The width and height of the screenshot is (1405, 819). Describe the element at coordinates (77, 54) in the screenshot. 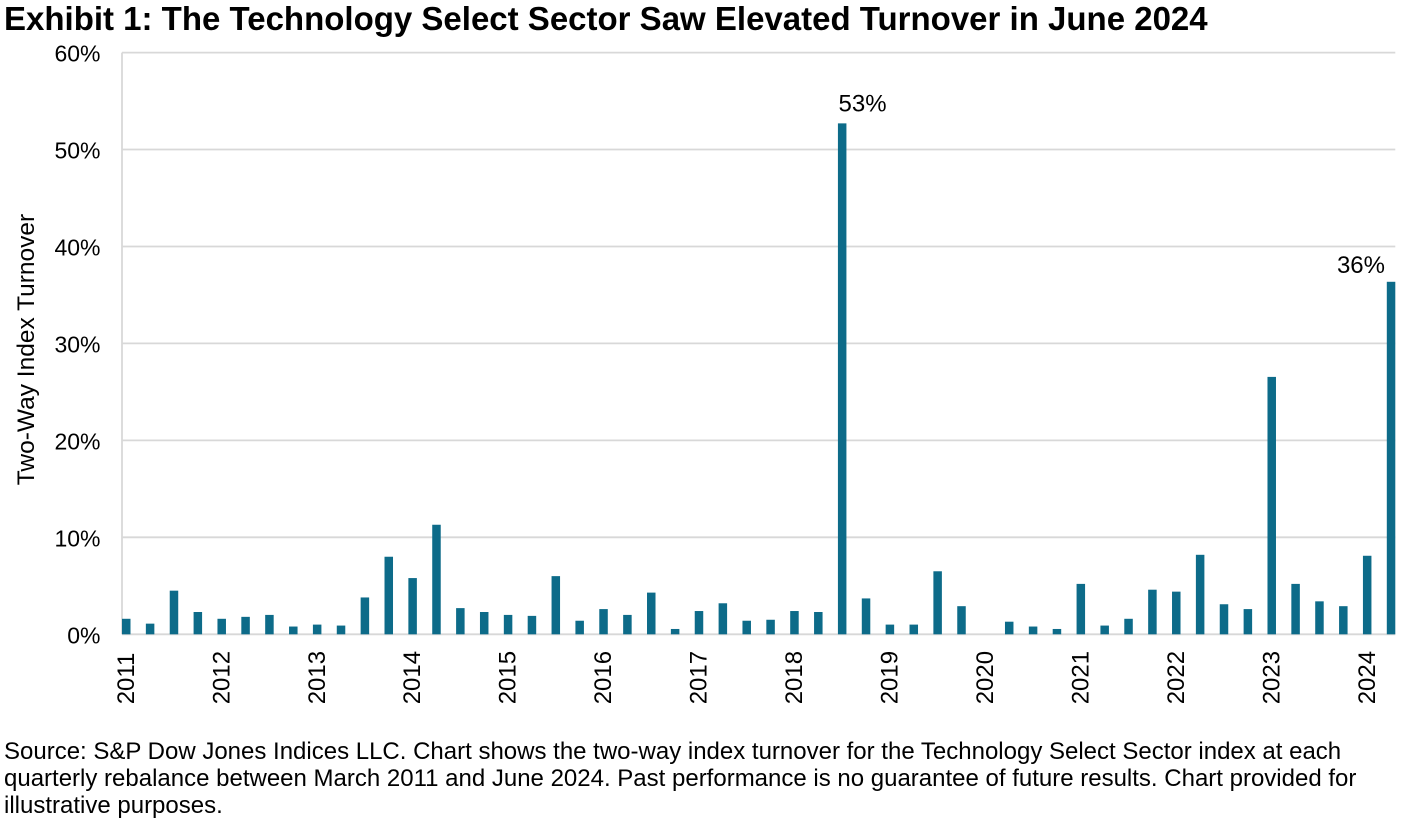

I see `svg-text: 60%` at that location.